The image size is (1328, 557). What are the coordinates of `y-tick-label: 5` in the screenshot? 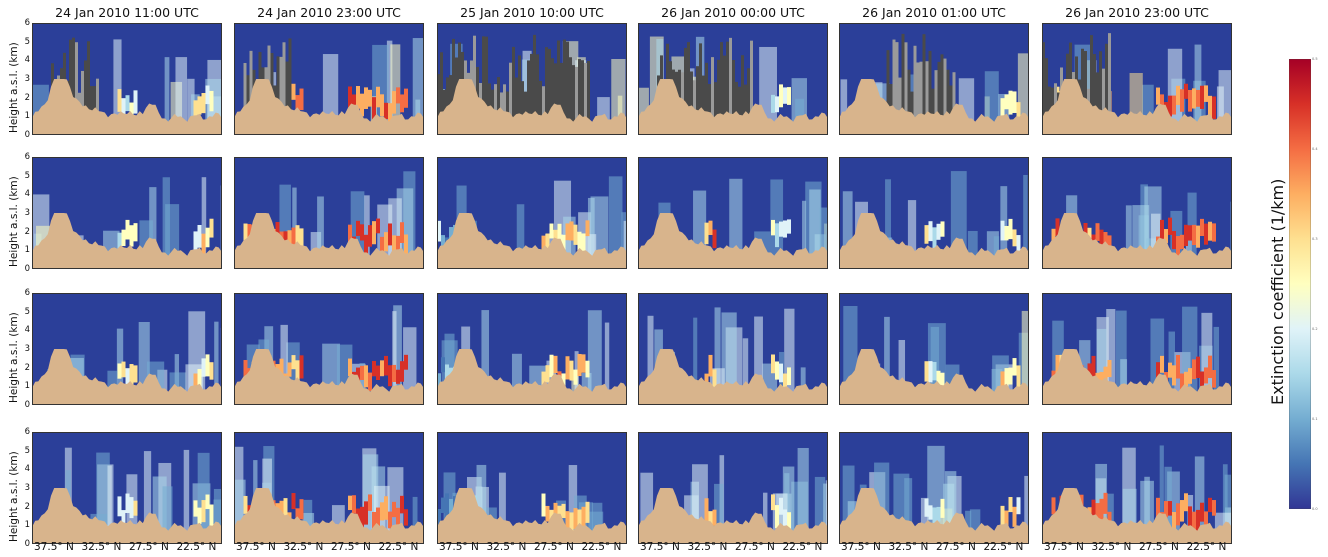 It's located at (27, 311).